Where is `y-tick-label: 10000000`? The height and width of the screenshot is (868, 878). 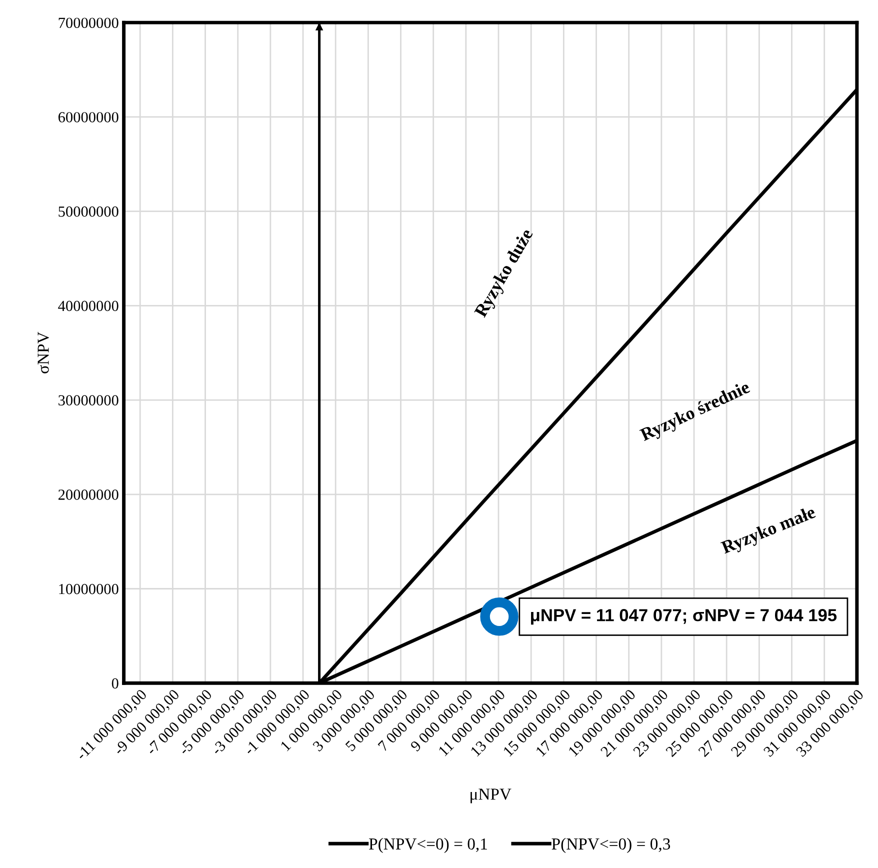 y-tick-label: 10000000 is located at coordinates (88, 589).